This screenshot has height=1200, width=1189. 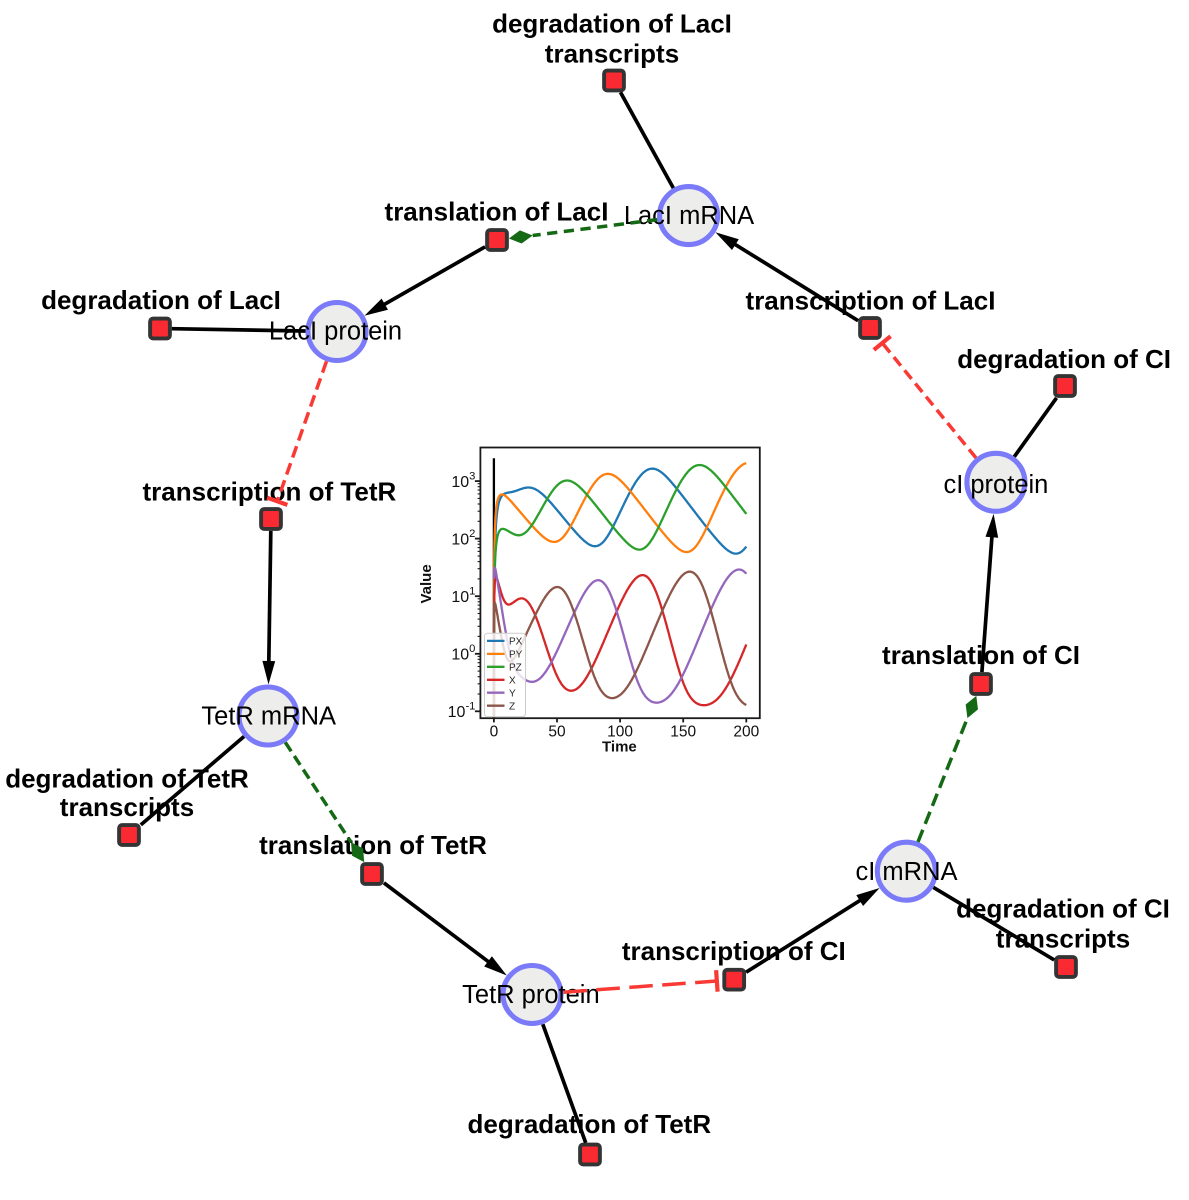 What do you see at coordinates (746, 731) in the screenshot?
I see `svg-text: 200` at bounding box center [746, 731].